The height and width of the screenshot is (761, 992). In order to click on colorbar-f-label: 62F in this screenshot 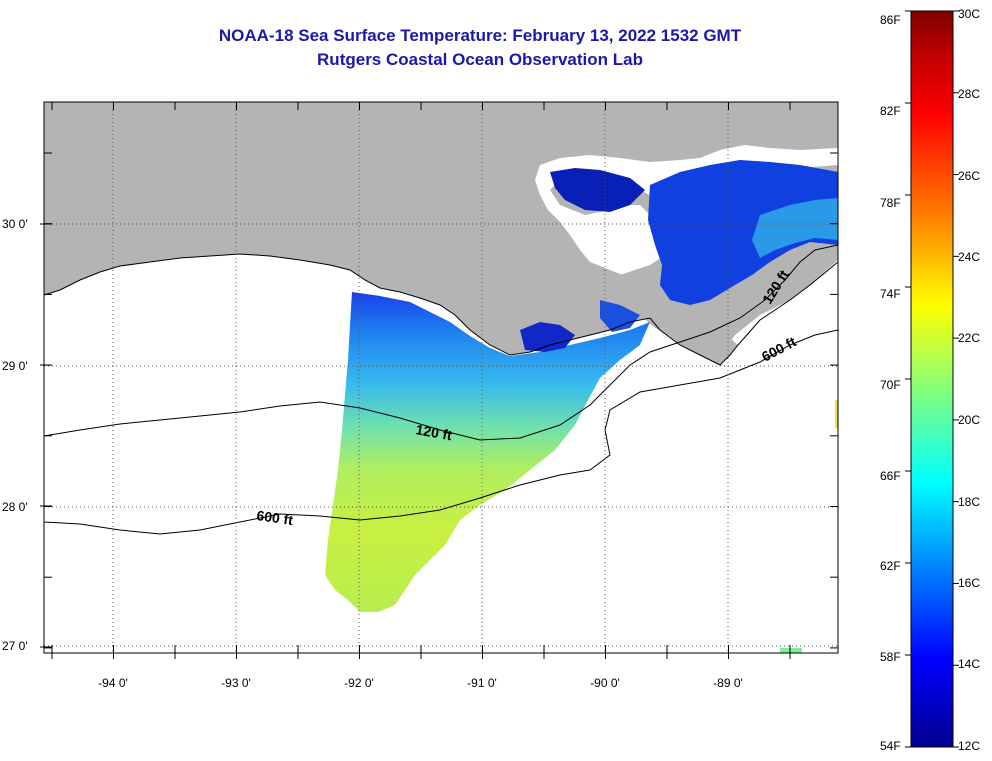, I will do `click(890, 566)`.